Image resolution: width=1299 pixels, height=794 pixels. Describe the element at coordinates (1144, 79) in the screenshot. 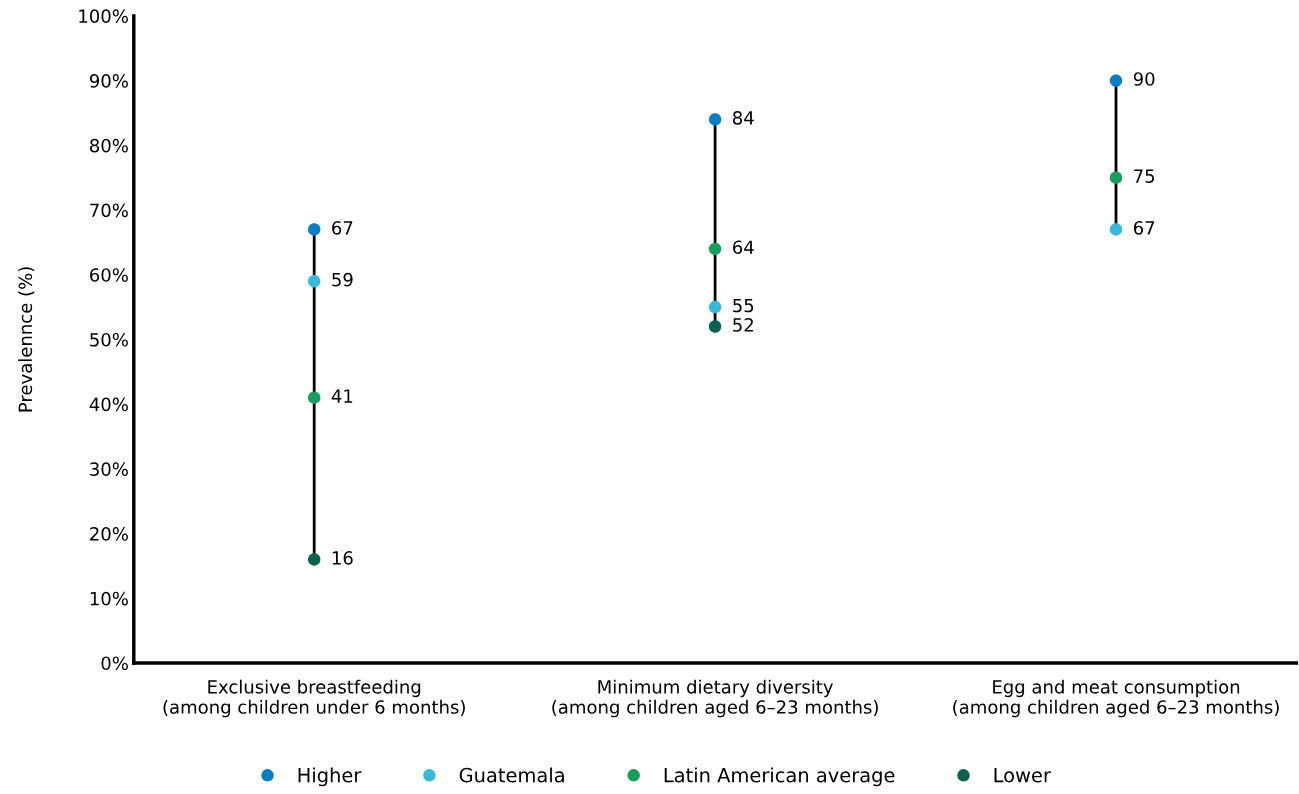

I see `data-label: 90` at that location.